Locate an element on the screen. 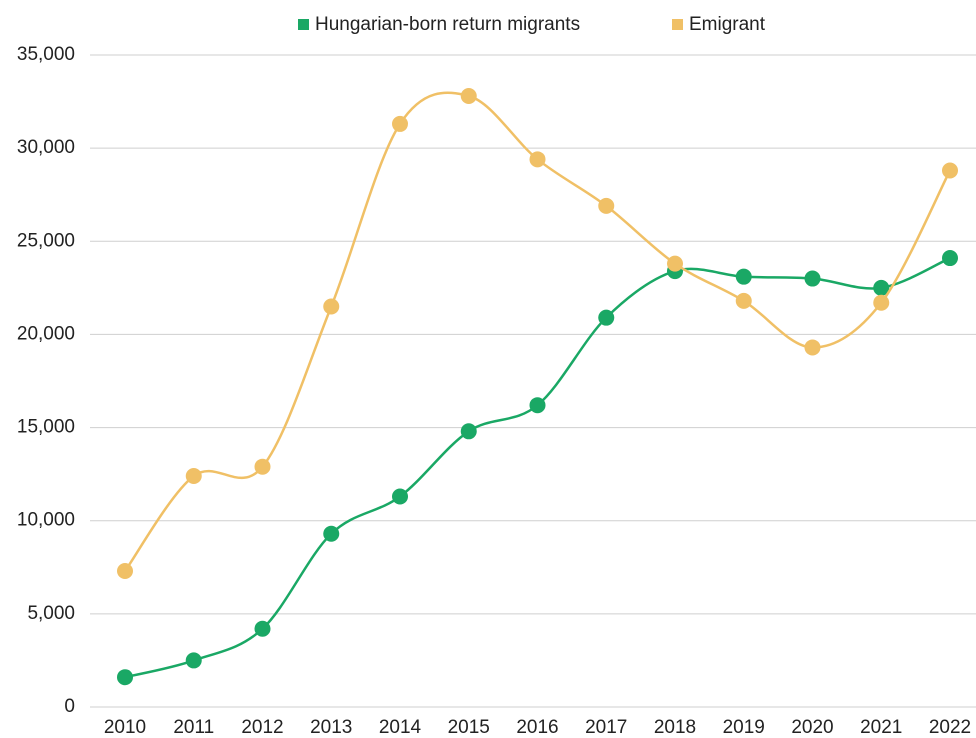 This screenshot has height=738, width=976. x-tick-label: 2020 is located at coordinates (812, 727).